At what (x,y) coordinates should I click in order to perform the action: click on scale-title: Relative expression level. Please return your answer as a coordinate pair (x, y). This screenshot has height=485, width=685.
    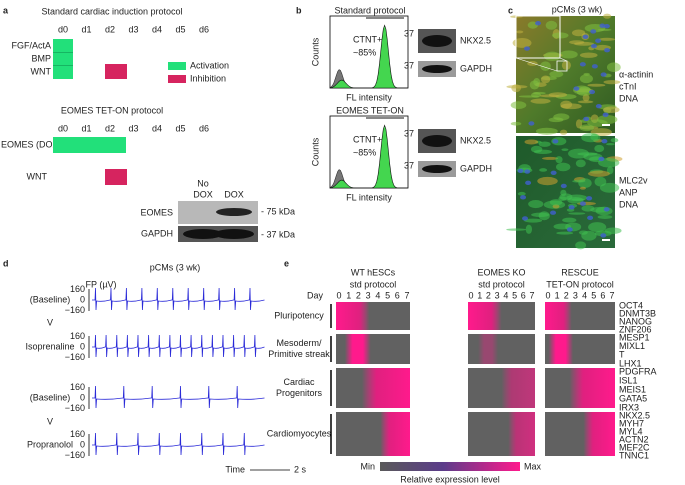
    Looking at the image, I should click on (450, 479).